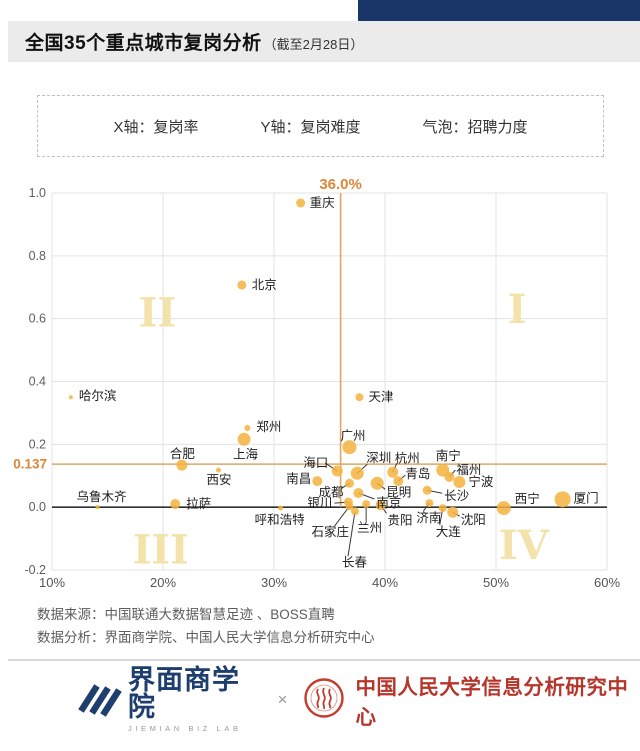 This screenshot has height=751, width=640. I want to click on city-label: 合肥, so click(183, 453).